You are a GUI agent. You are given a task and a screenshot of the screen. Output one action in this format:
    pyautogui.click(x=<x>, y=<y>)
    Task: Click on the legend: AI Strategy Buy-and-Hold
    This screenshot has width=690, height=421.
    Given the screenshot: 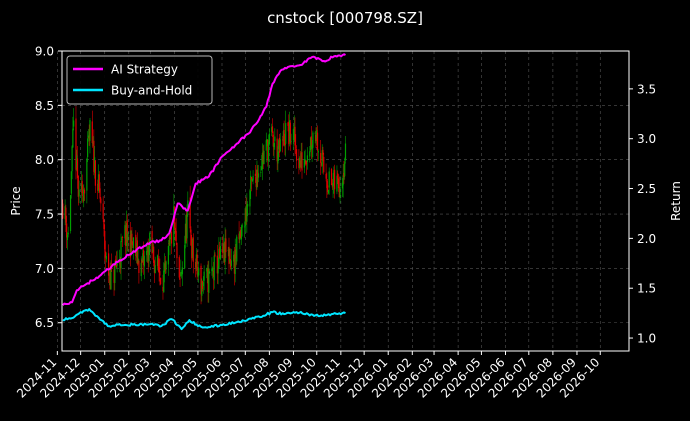 What is the action you would take?
    pyautogui.click(x=139, y=80)
    